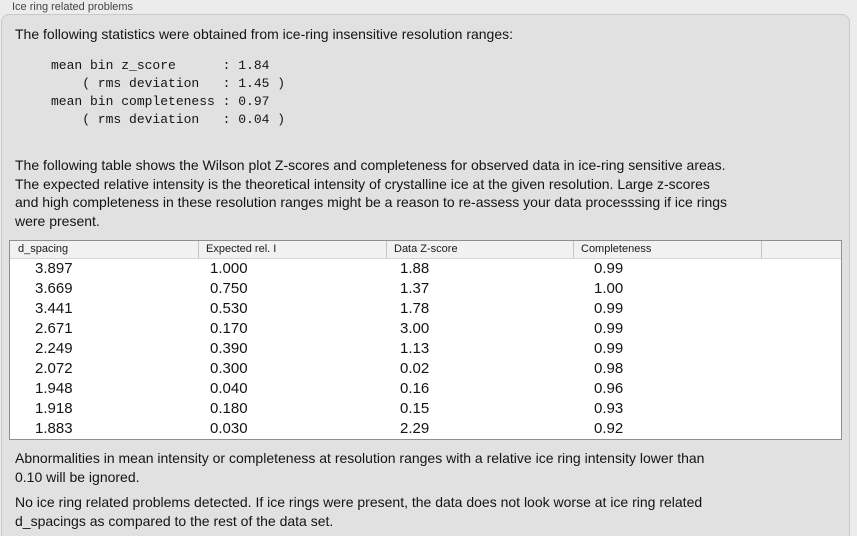 The width and height of the screenshot is (857, 536). I want to click on cell-completeness: 0.98, so click(609, 368).